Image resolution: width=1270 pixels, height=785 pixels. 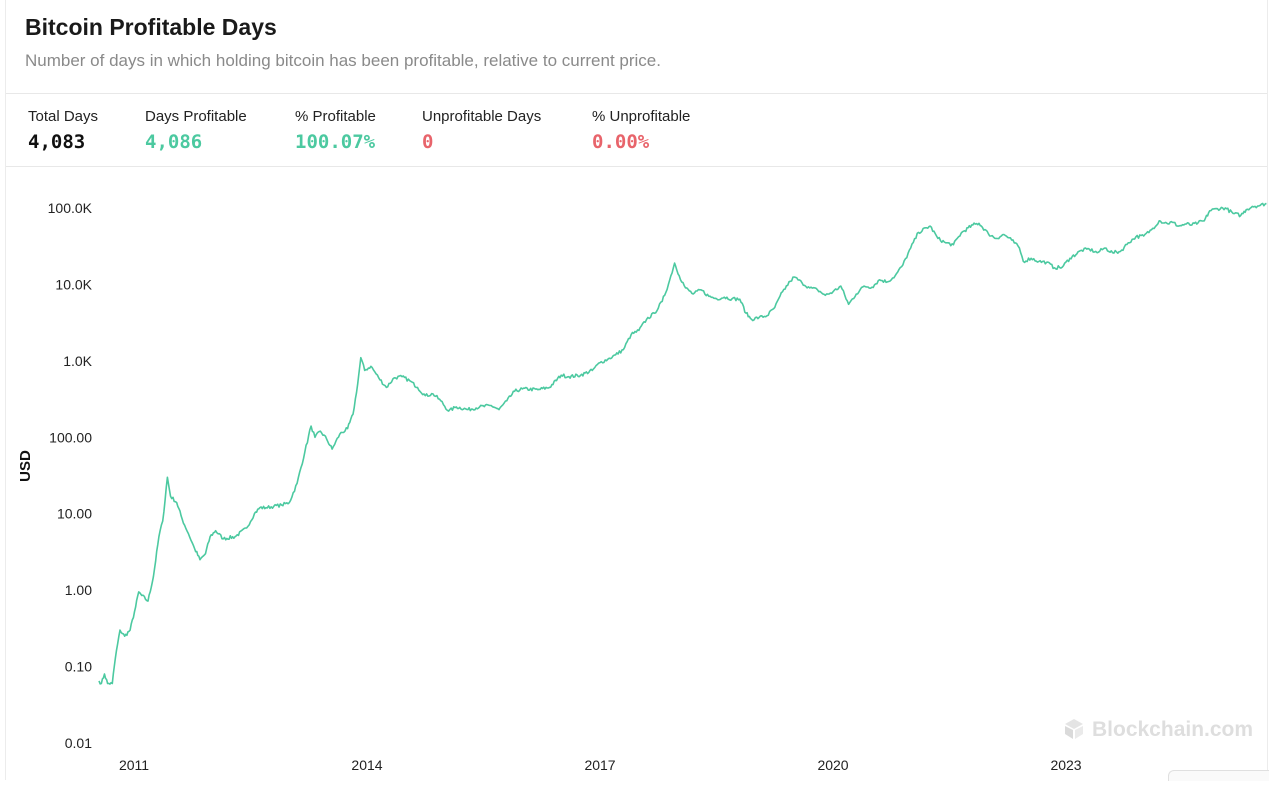 I want to click on y-tick-label: 100.0K, so click(x=70, y=208).